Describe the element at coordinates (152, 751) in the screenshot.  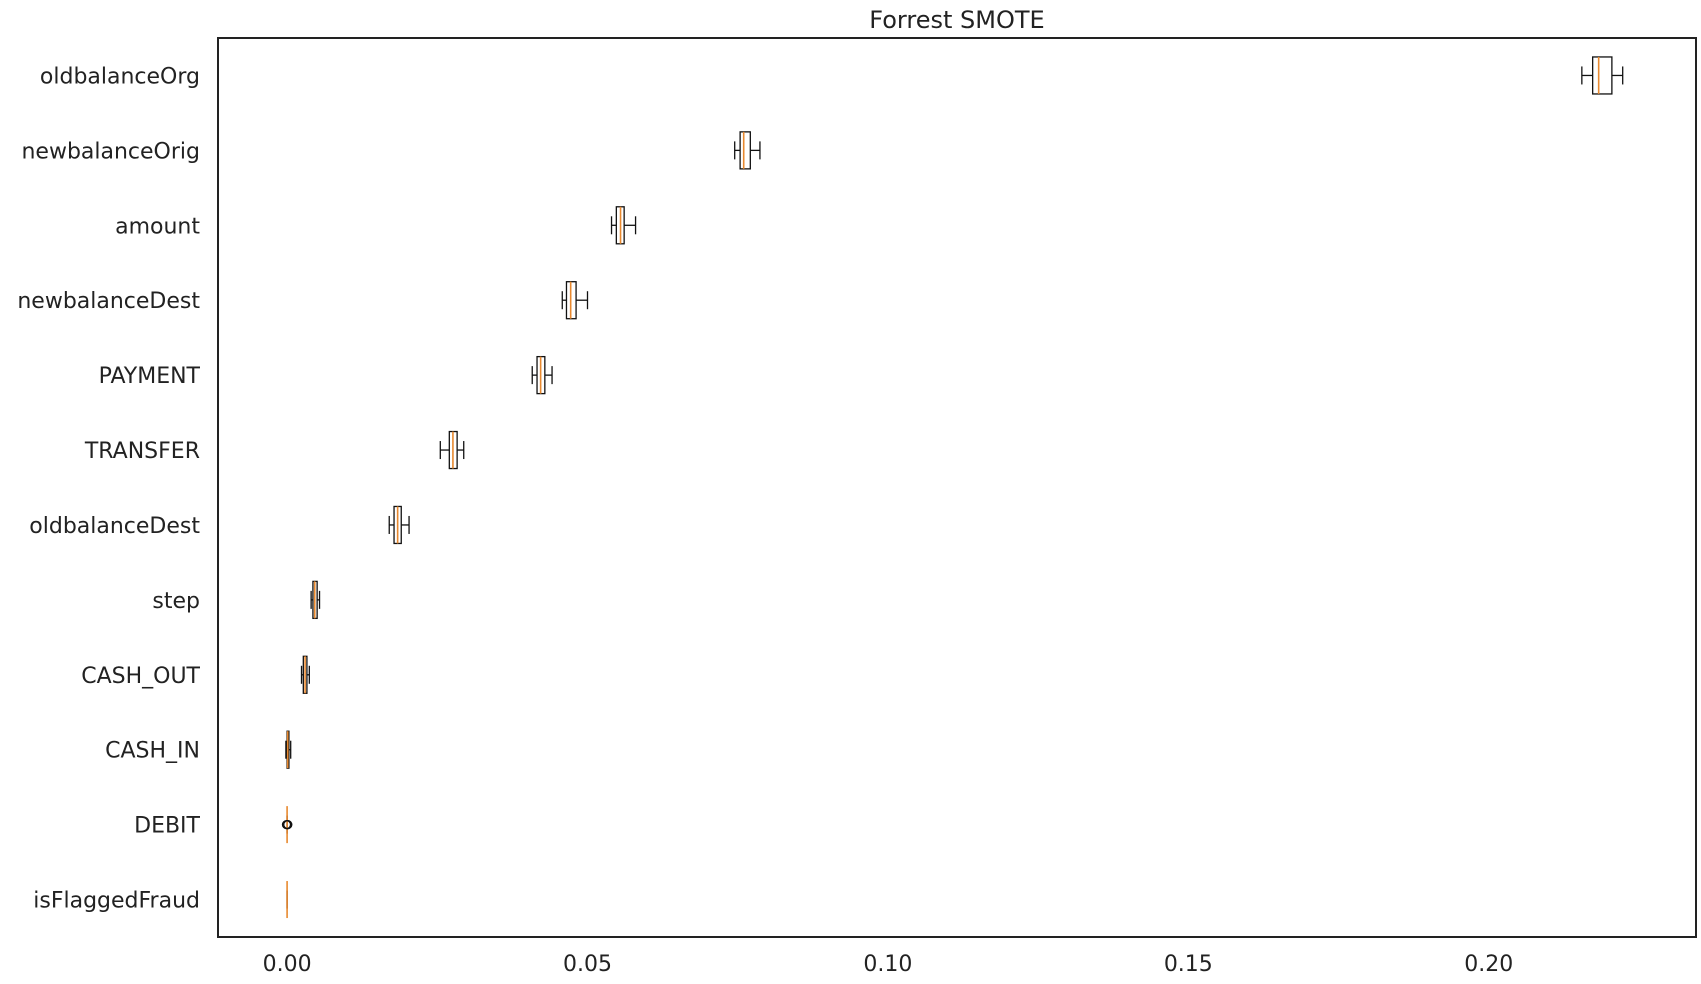
I see `y-tick-label: CASH_IN` at that location.